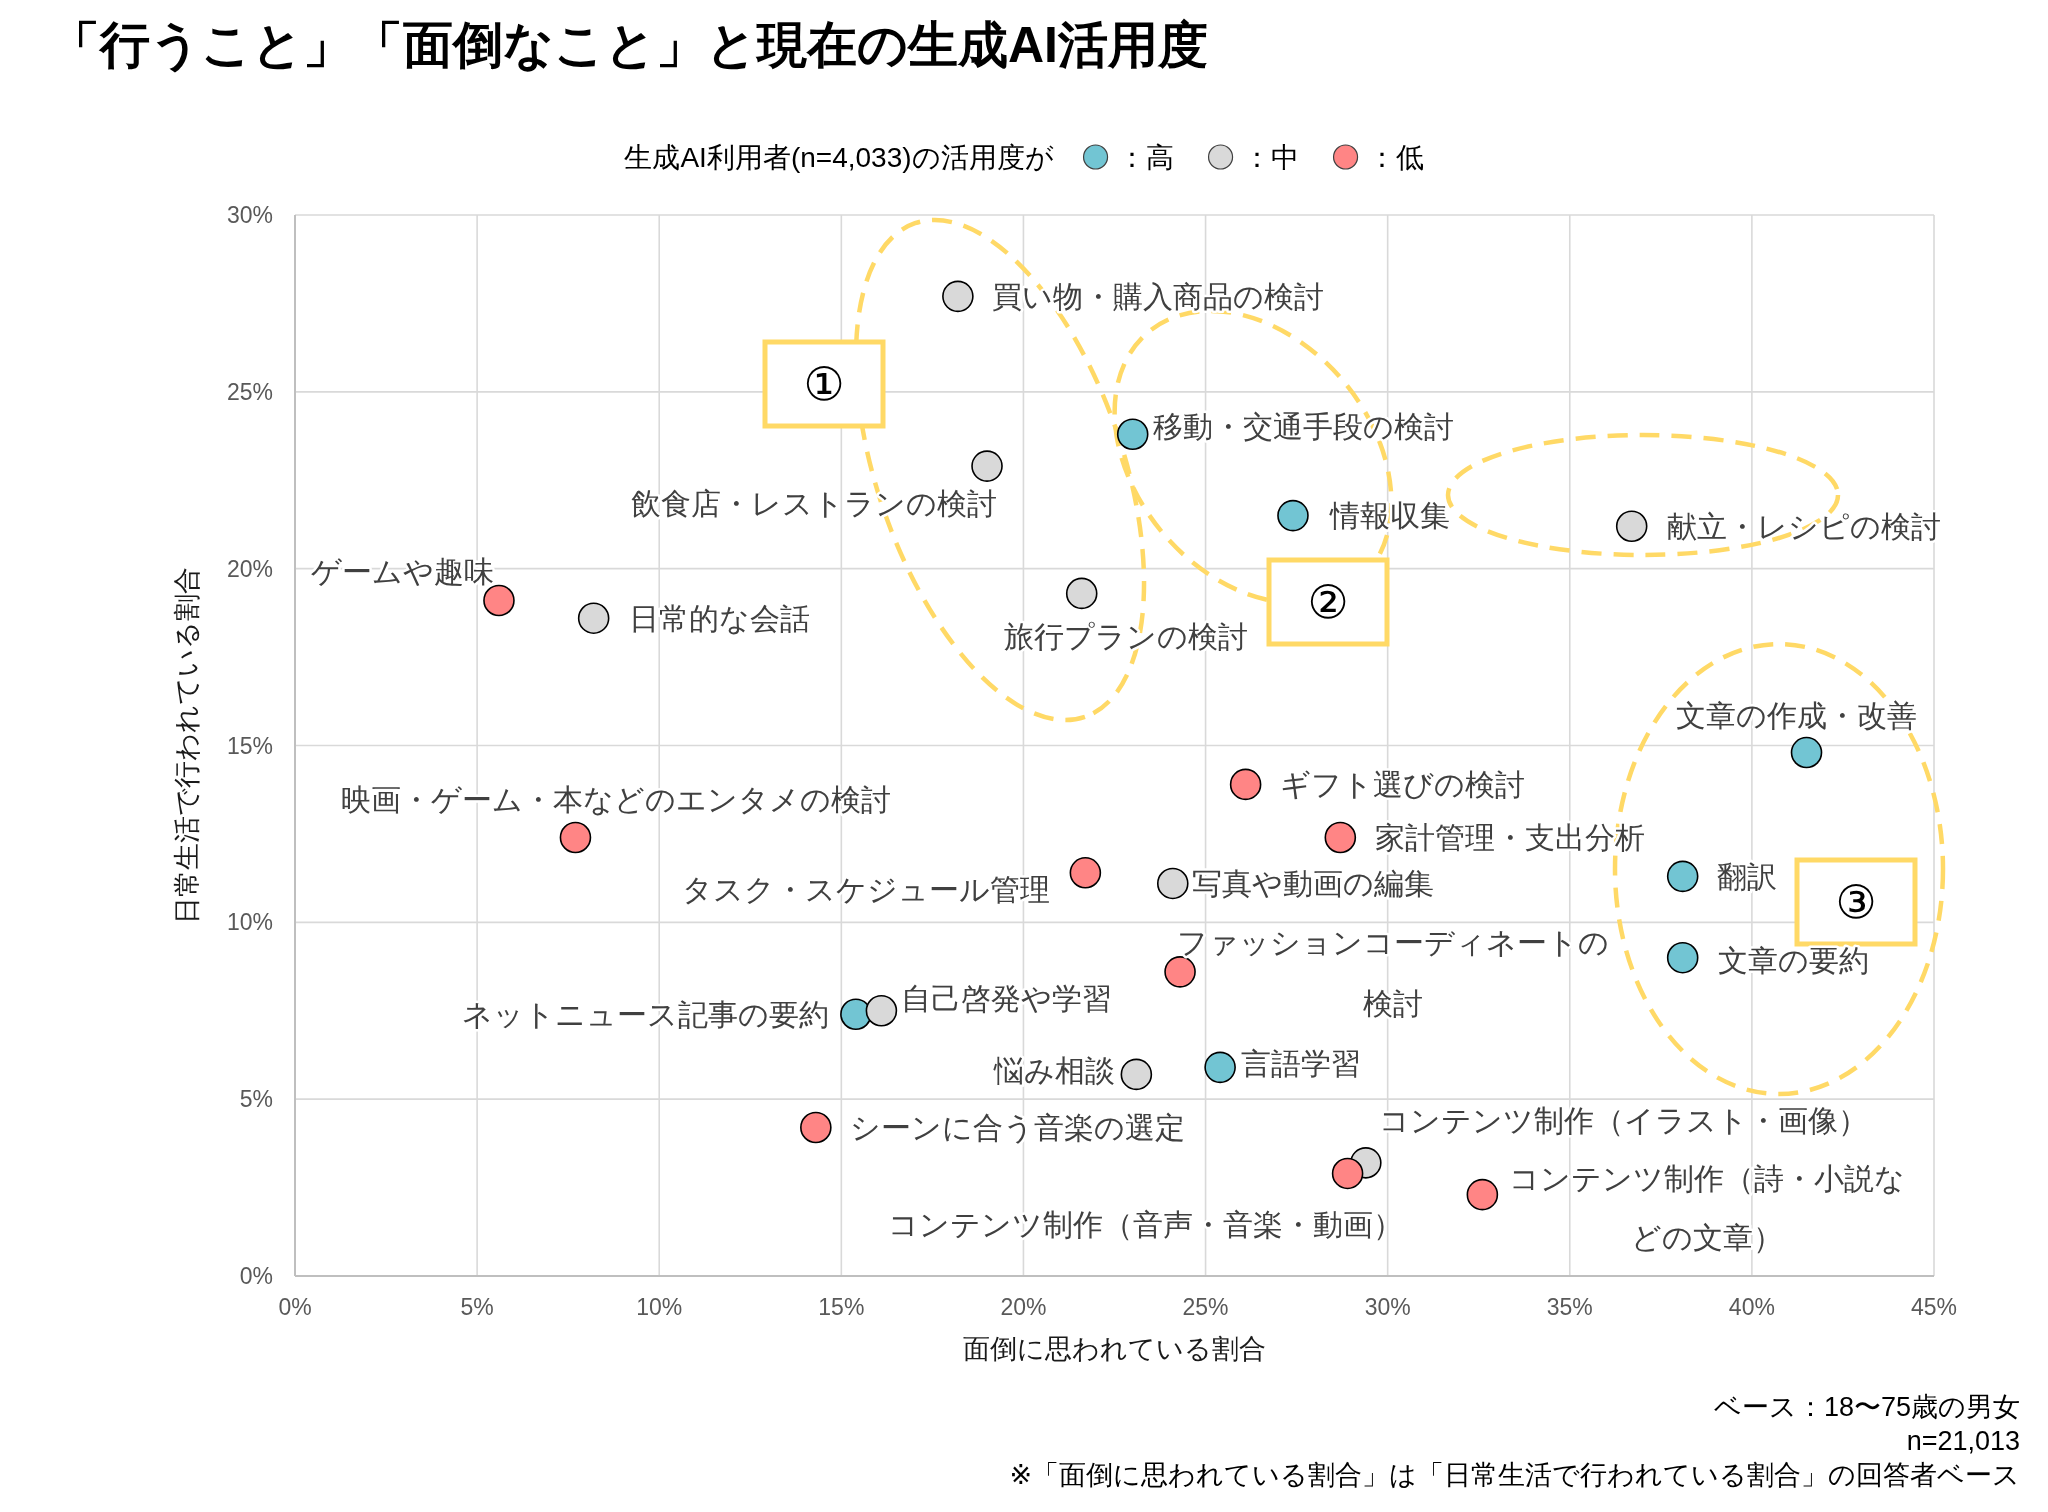  I want to click on annotation: 悩み相談, so click(1054, 1070).